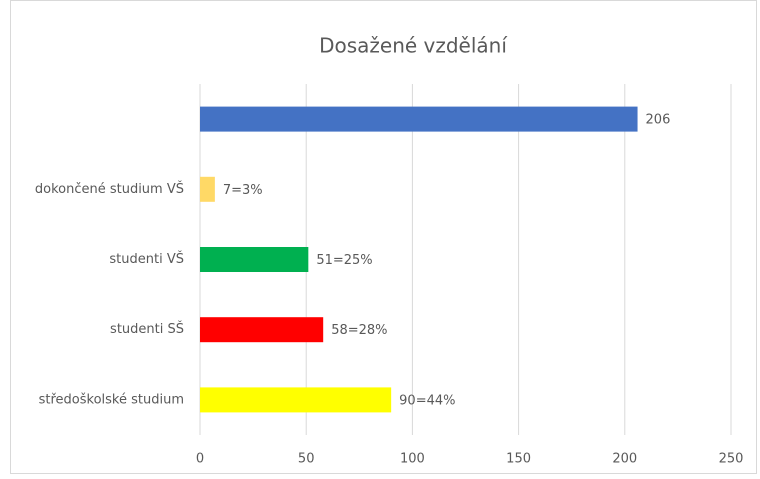 This screenshot has width=760, height=479. Describe the element at coordinates (306, 459) in the screenshot. I see `x-tick-label: 50` at that location.